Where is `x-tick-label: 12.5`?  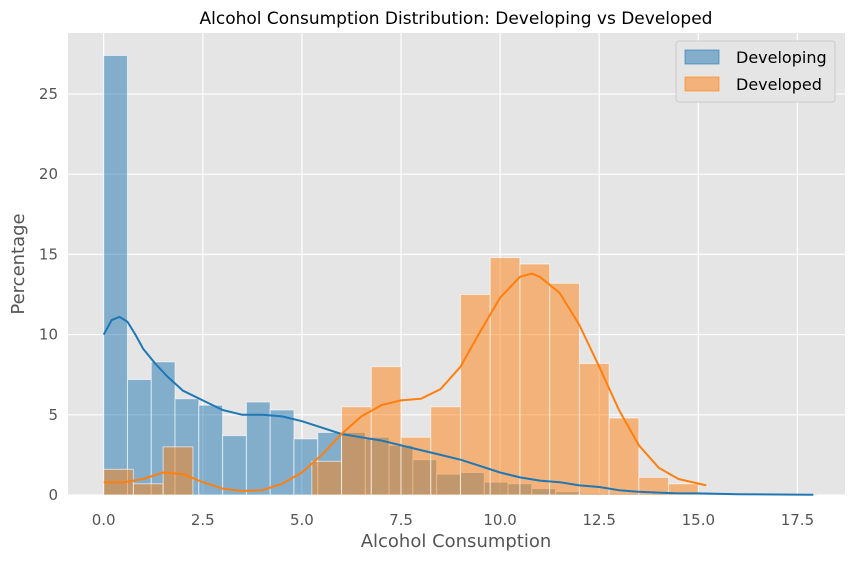 x-tick-label: 12.5 is located at coordinates (599, 520).